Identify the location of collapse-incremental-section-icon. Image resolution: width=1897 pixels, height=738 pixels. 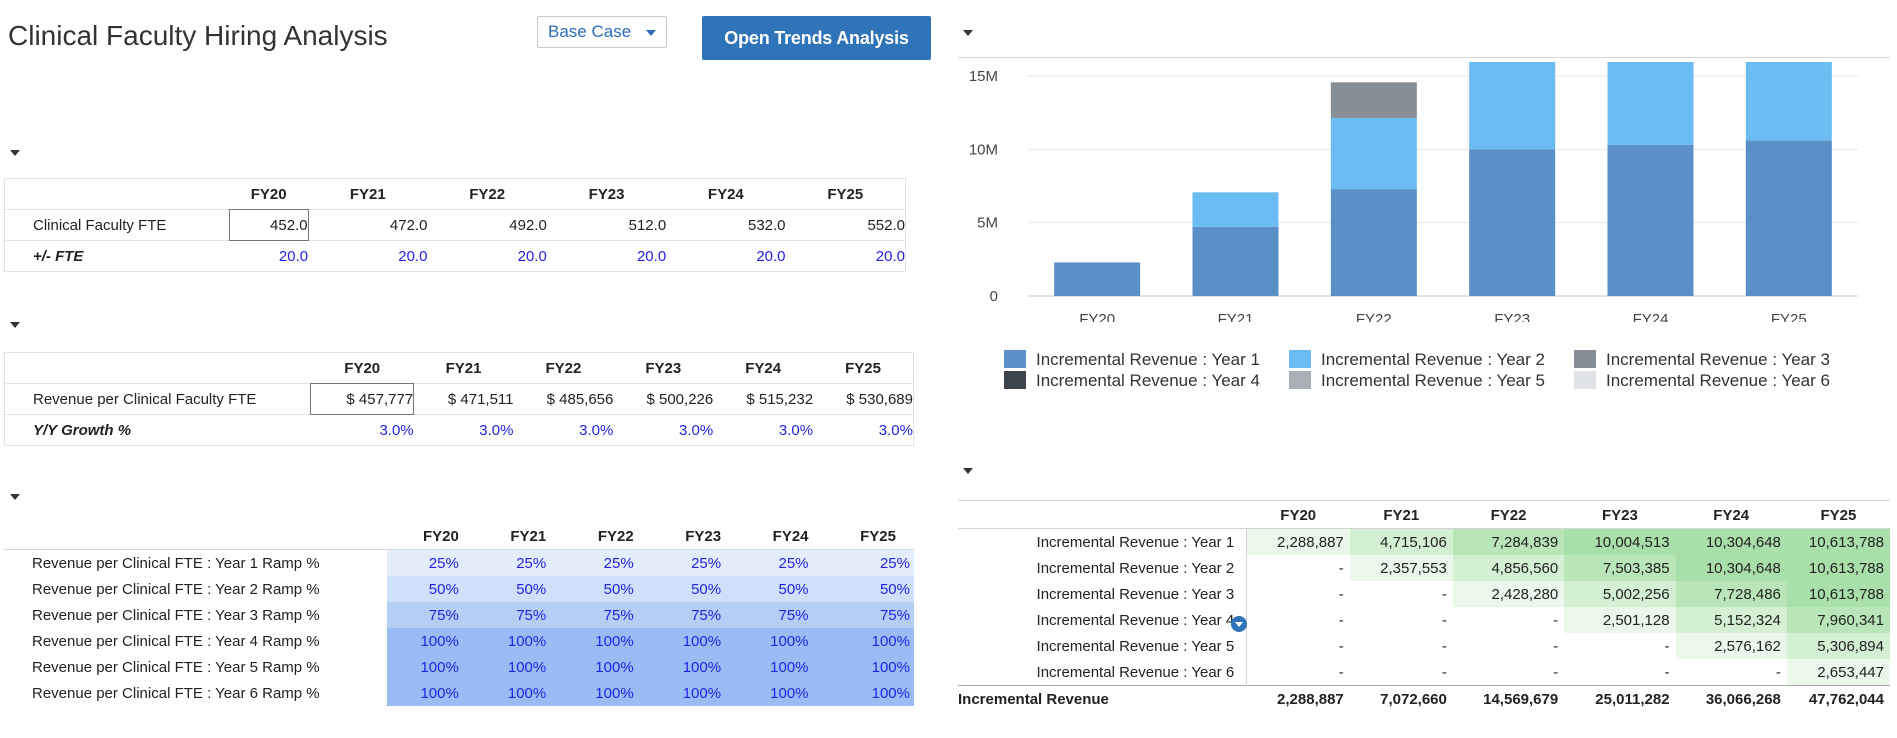
(968, 471).